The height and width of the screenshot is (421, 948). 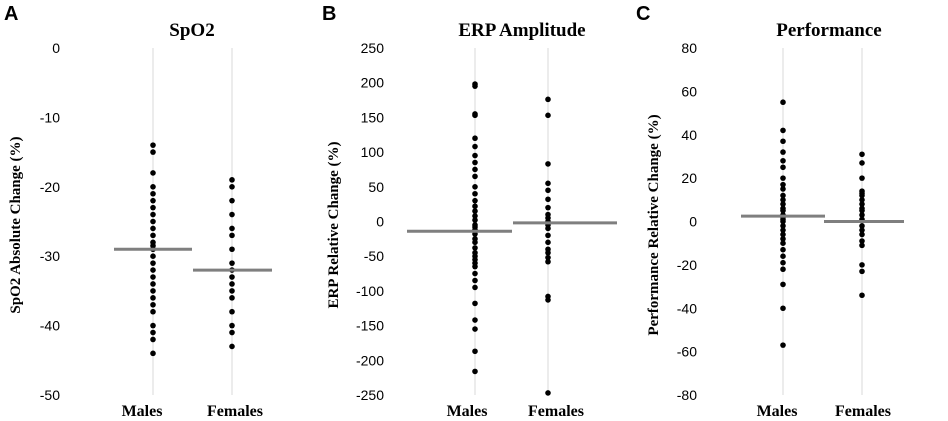 I want to click on panel-a-y-tick-label: -10, so click(x=50, y=117).